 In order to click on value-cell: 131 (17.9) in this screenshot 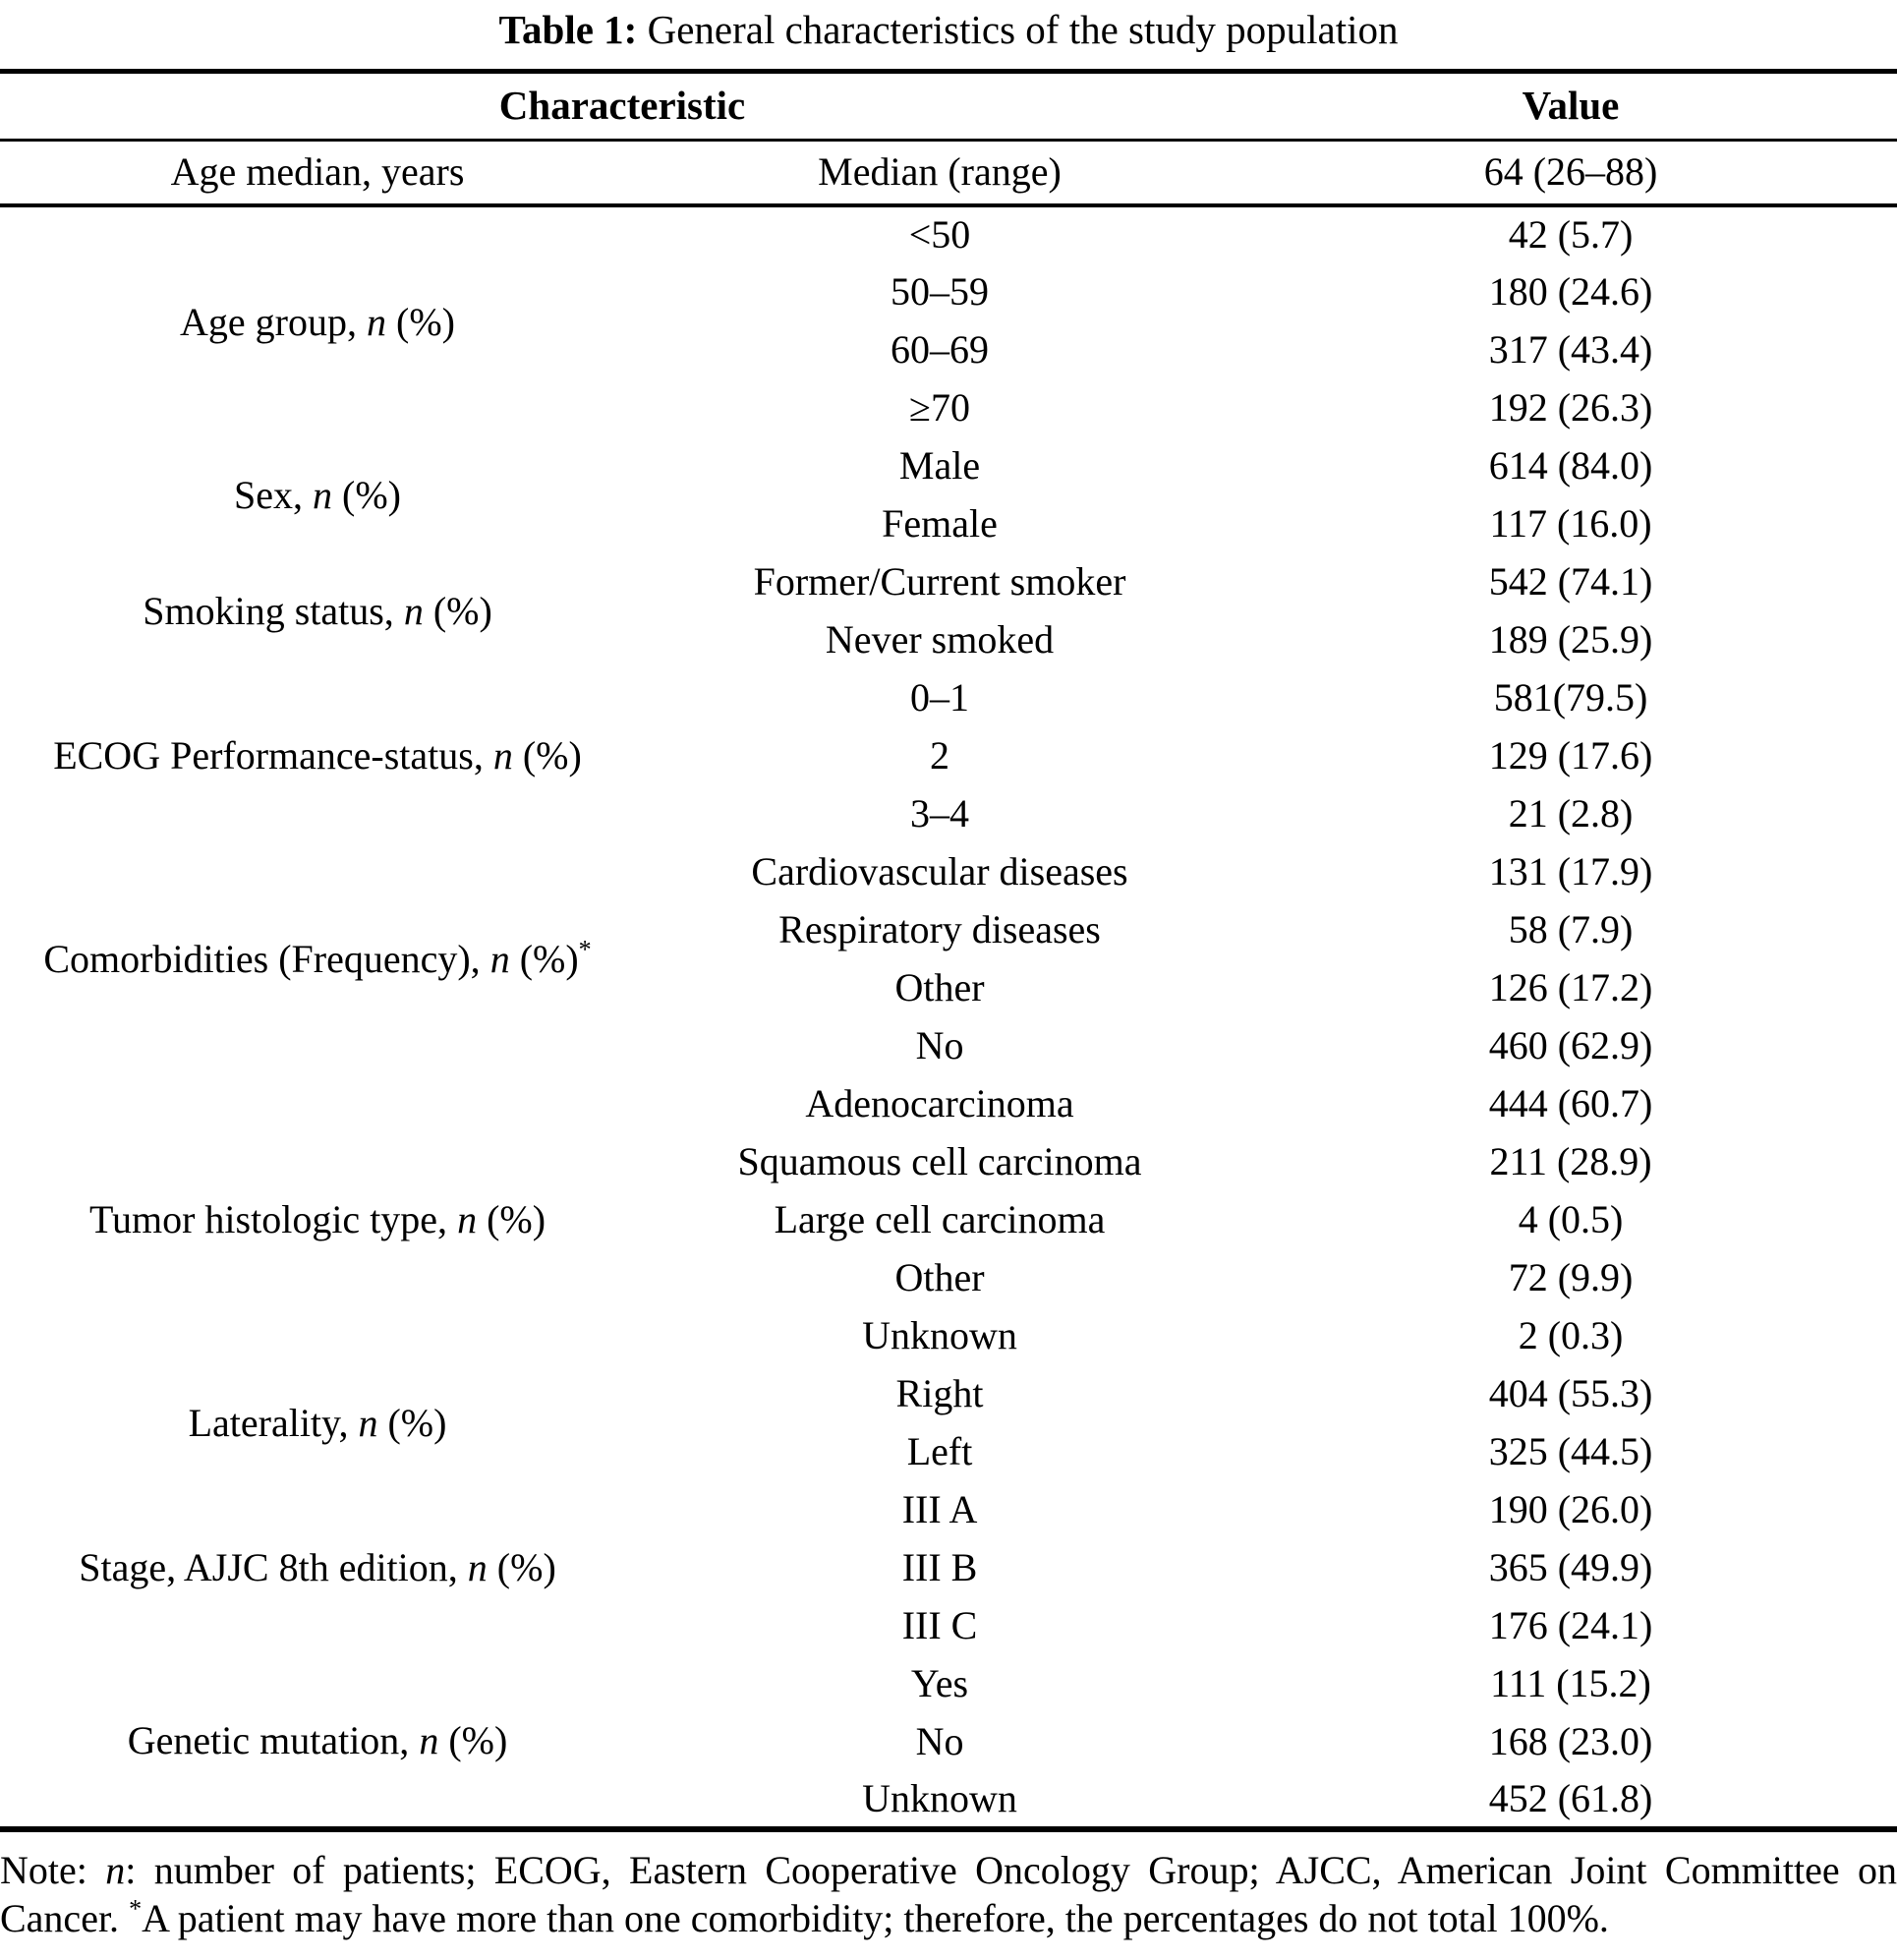, I will do `click(1570, 872)`.